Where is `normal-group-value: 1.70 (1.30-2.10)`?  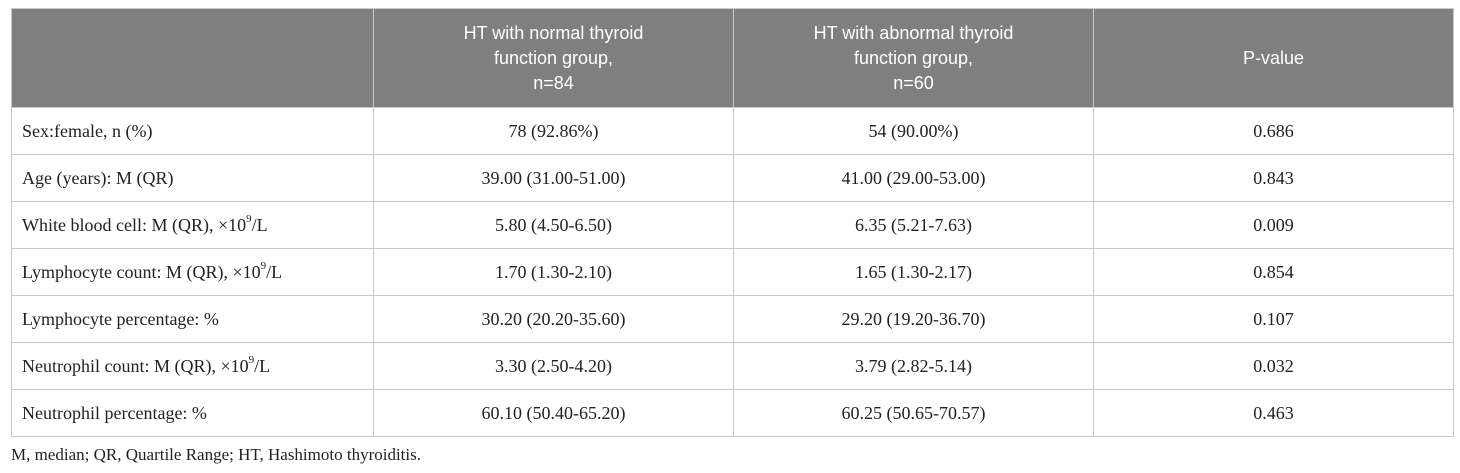
normal-group-value: 1.70 (1.30-2.10) is located at coordinates (553, 272).